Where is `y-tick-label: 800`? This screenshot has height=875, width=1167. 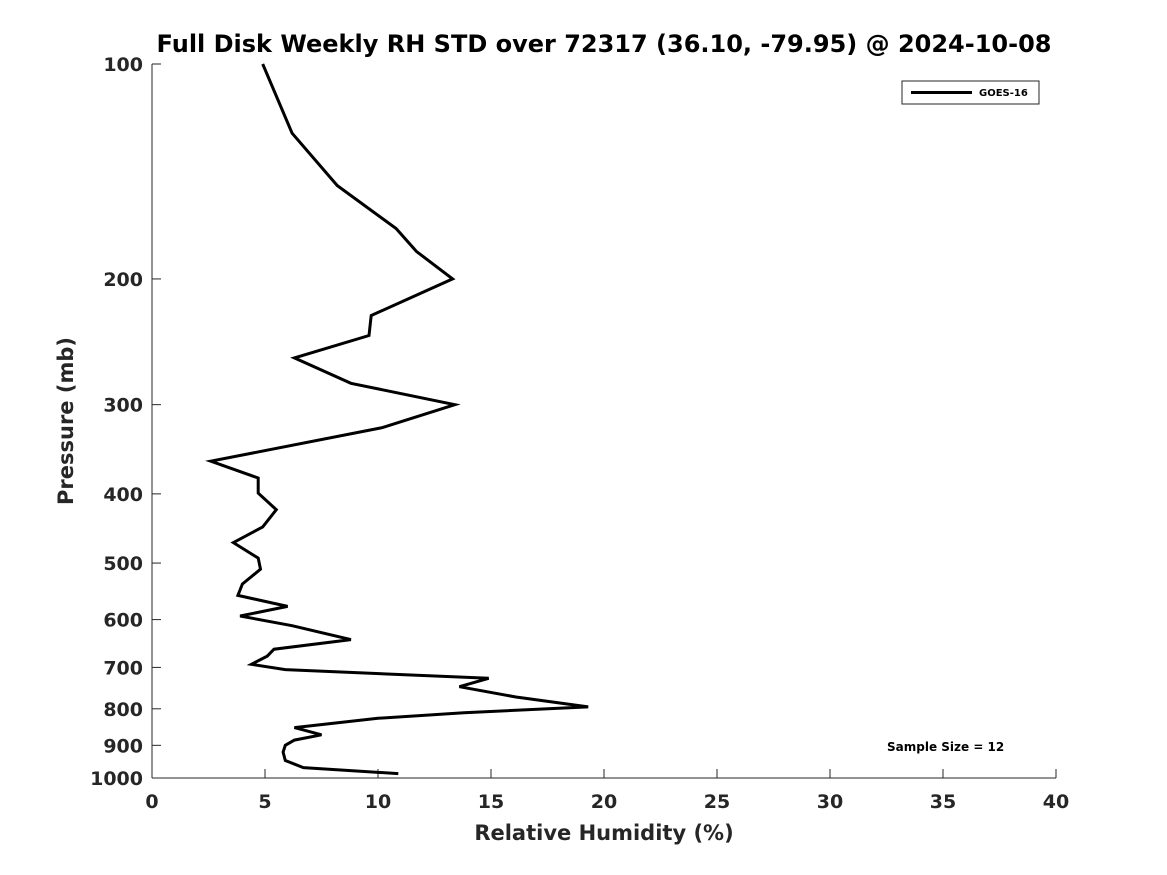
y-tick-label: 800 is located at coordinates (123, 710).